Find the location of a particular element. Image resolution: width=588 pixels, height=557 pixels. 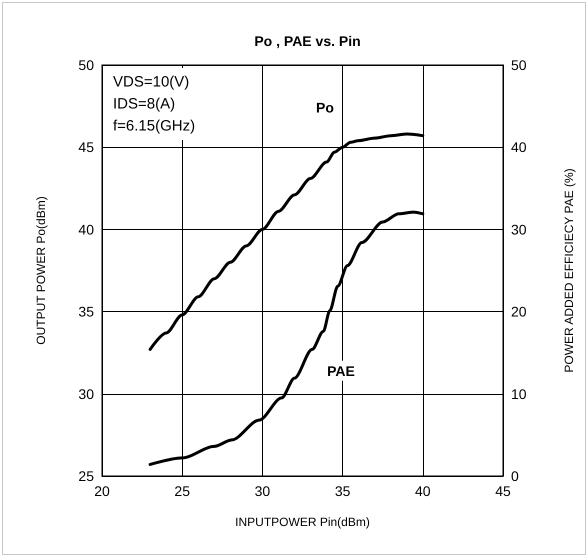

y-tick-label: 40 is located at coordinates (86, 229).